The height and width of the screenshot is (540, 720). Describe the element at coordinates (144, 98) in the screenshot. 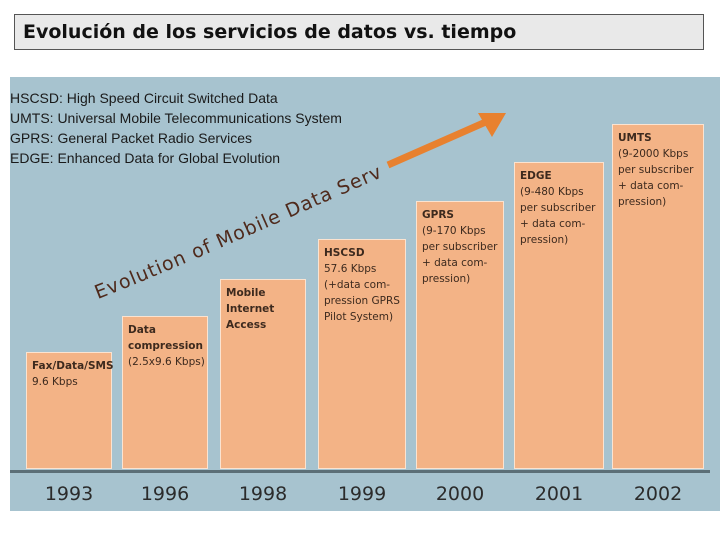

I see `legend-item-hscsd: HSCSD: High Speed Circuit Switched Data` at that location.